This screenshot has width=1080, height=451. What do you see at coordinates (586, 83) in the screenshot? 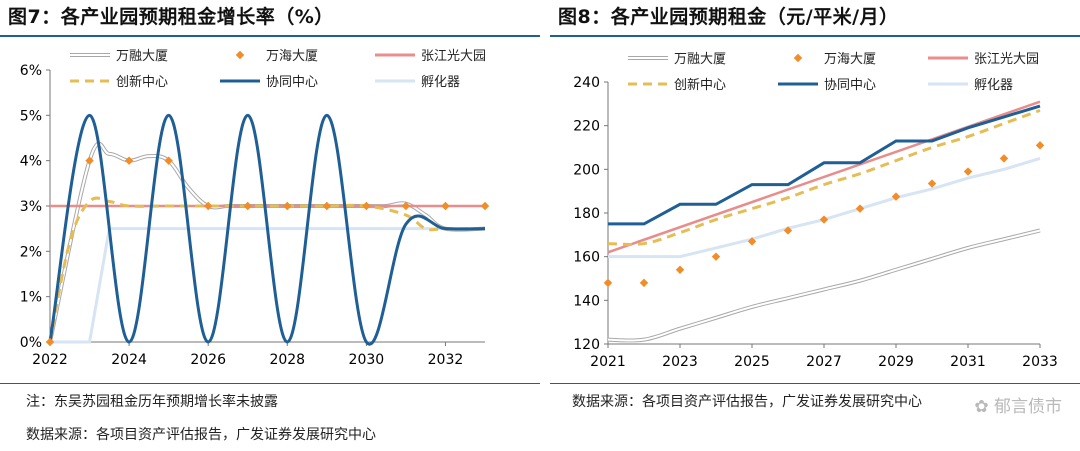
I see `y-tick-label: 240` at bounding box center [586, 83].